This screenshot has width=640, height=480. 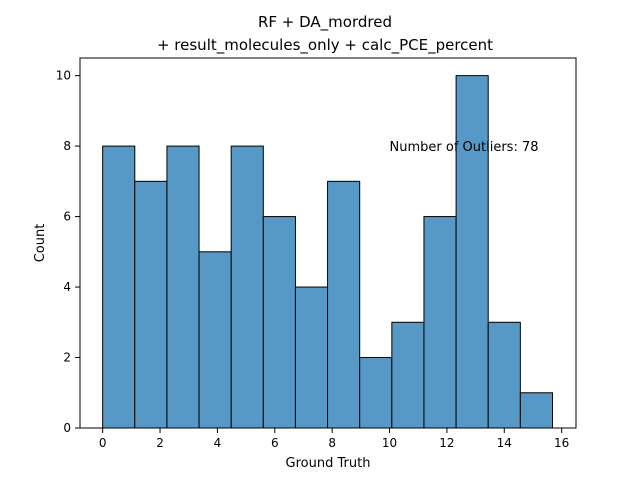 I want to click on x-tick-label: 4, so click(x=218, y=443).